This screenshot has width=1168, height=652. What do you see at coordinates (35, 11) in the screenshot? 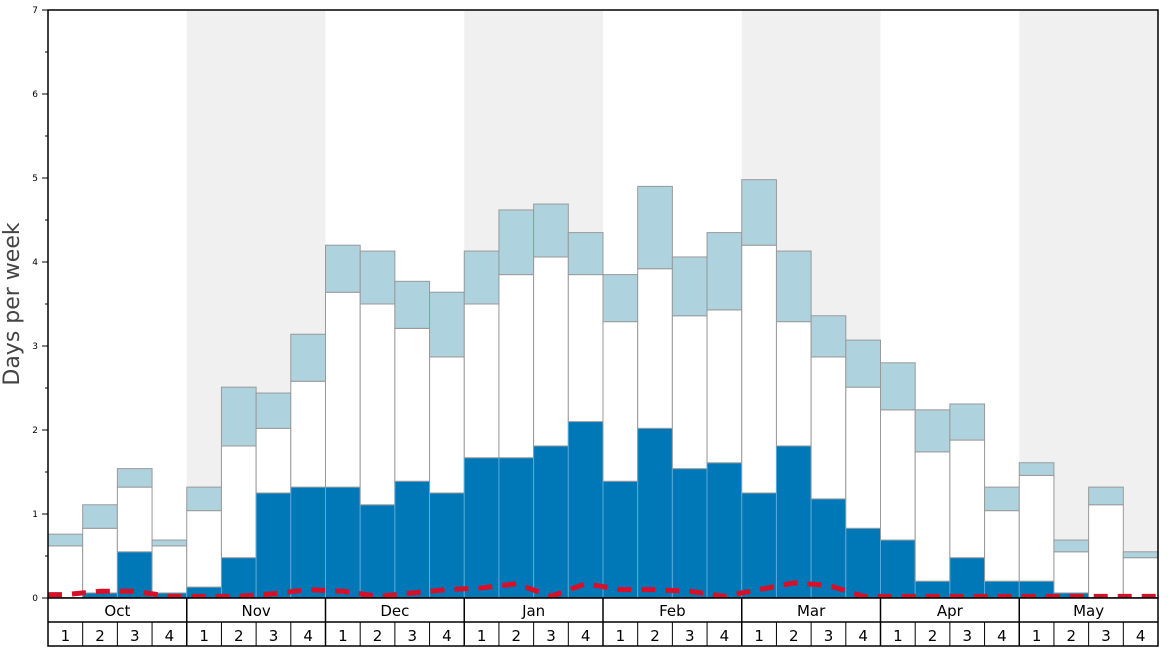
I see `y-tick-label: 7` at bounding box center [35, 11].